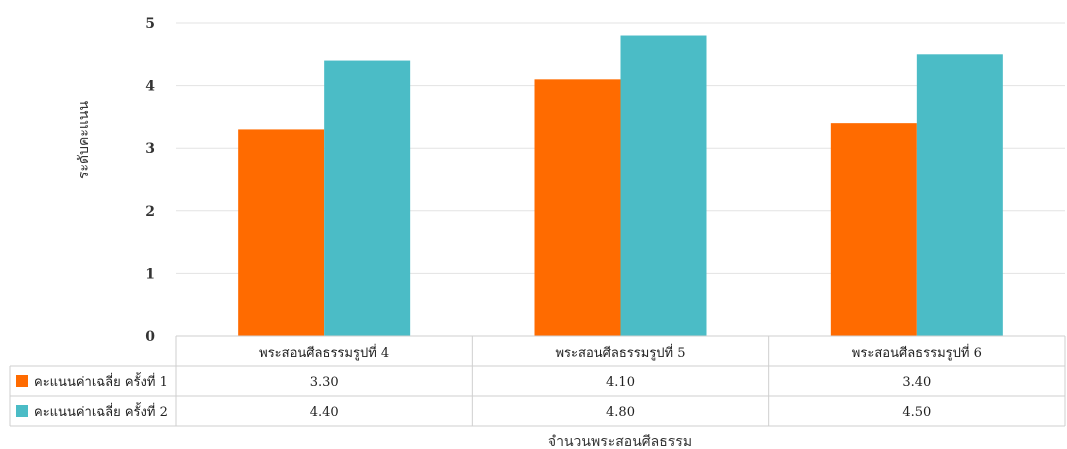 Image resolution: width=1067 pixels, height=449 pixels. Describe the element at coordinates (150, 180) in the screenshot. I see `y-axis-ticks: 0 1 2 3 4 5` at that location.